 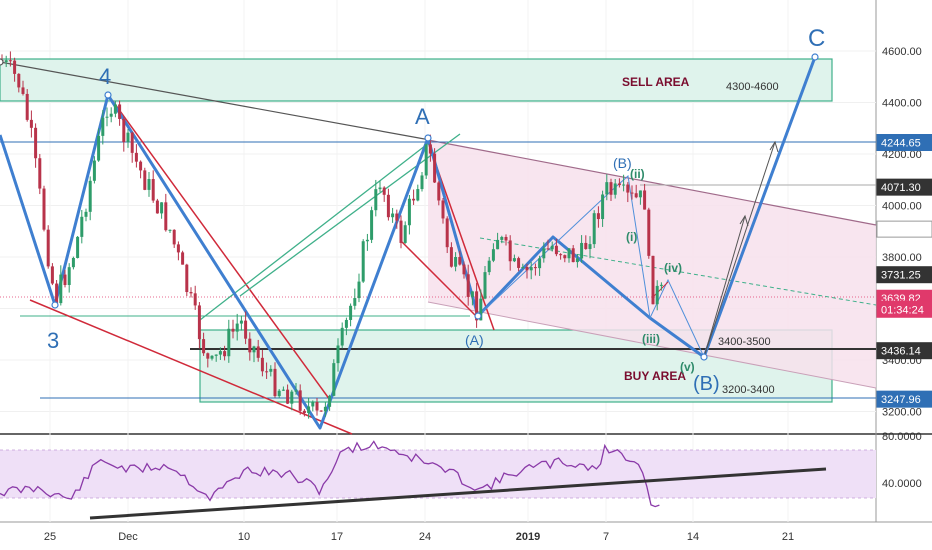 What do you see at coordinates (652, 182) in the screenshot?
I see `channel-upper-line` at bounding box center [652, 182].